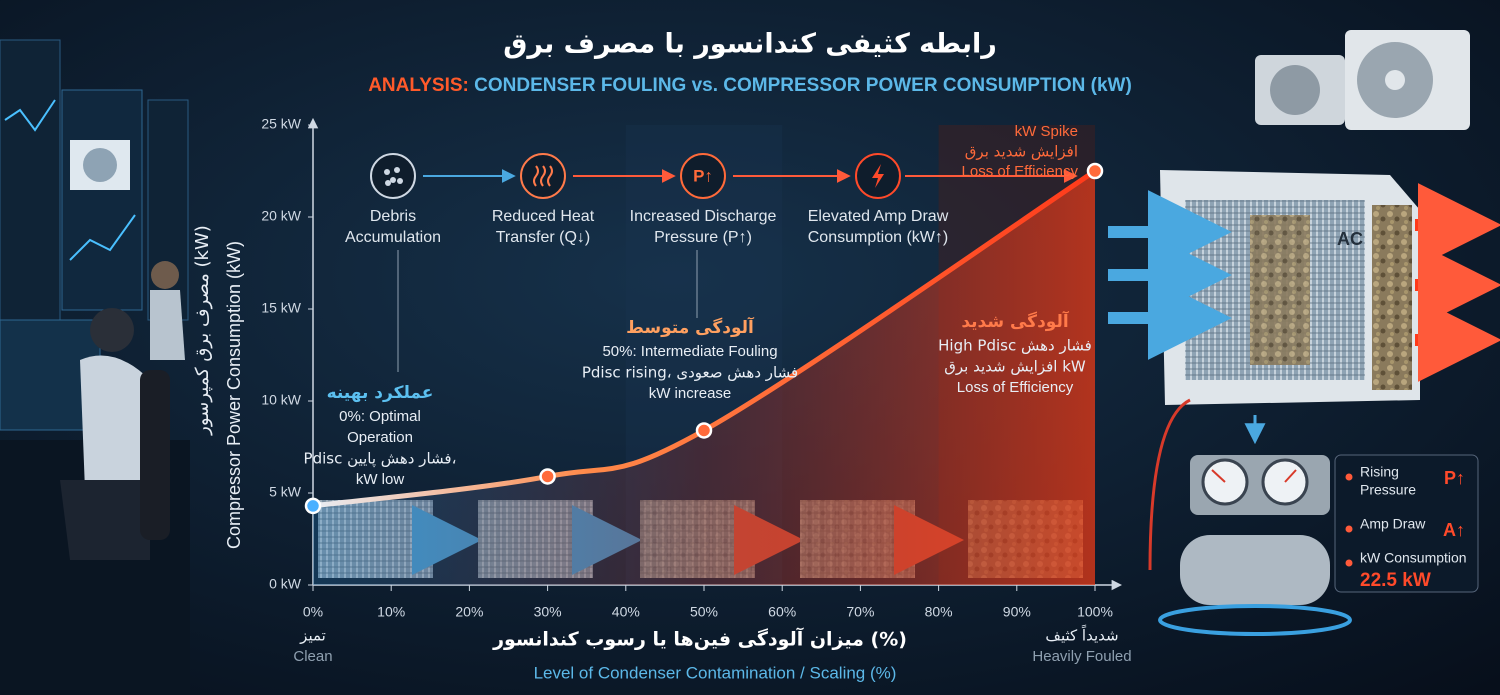 Image resolution: width=1500 pixels, height=695 pixels. I want to click on y-tick-label: 20 kW, so click(281, 216).